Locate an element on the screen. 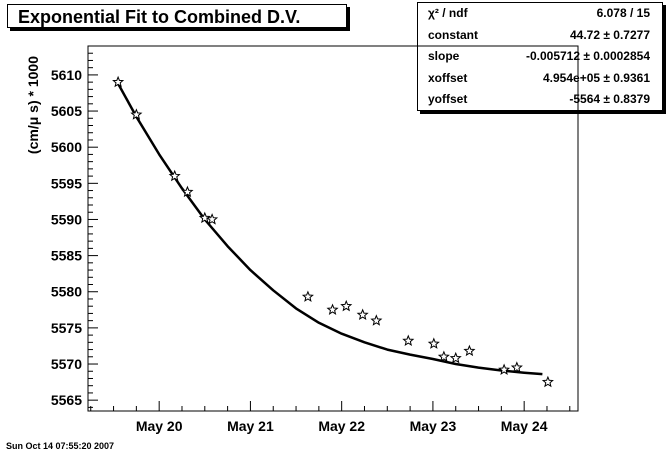 Image resolution: width=672 pixels, height=456 pixels. y-tick-label: 5585 is located at coordinates (66, 256).